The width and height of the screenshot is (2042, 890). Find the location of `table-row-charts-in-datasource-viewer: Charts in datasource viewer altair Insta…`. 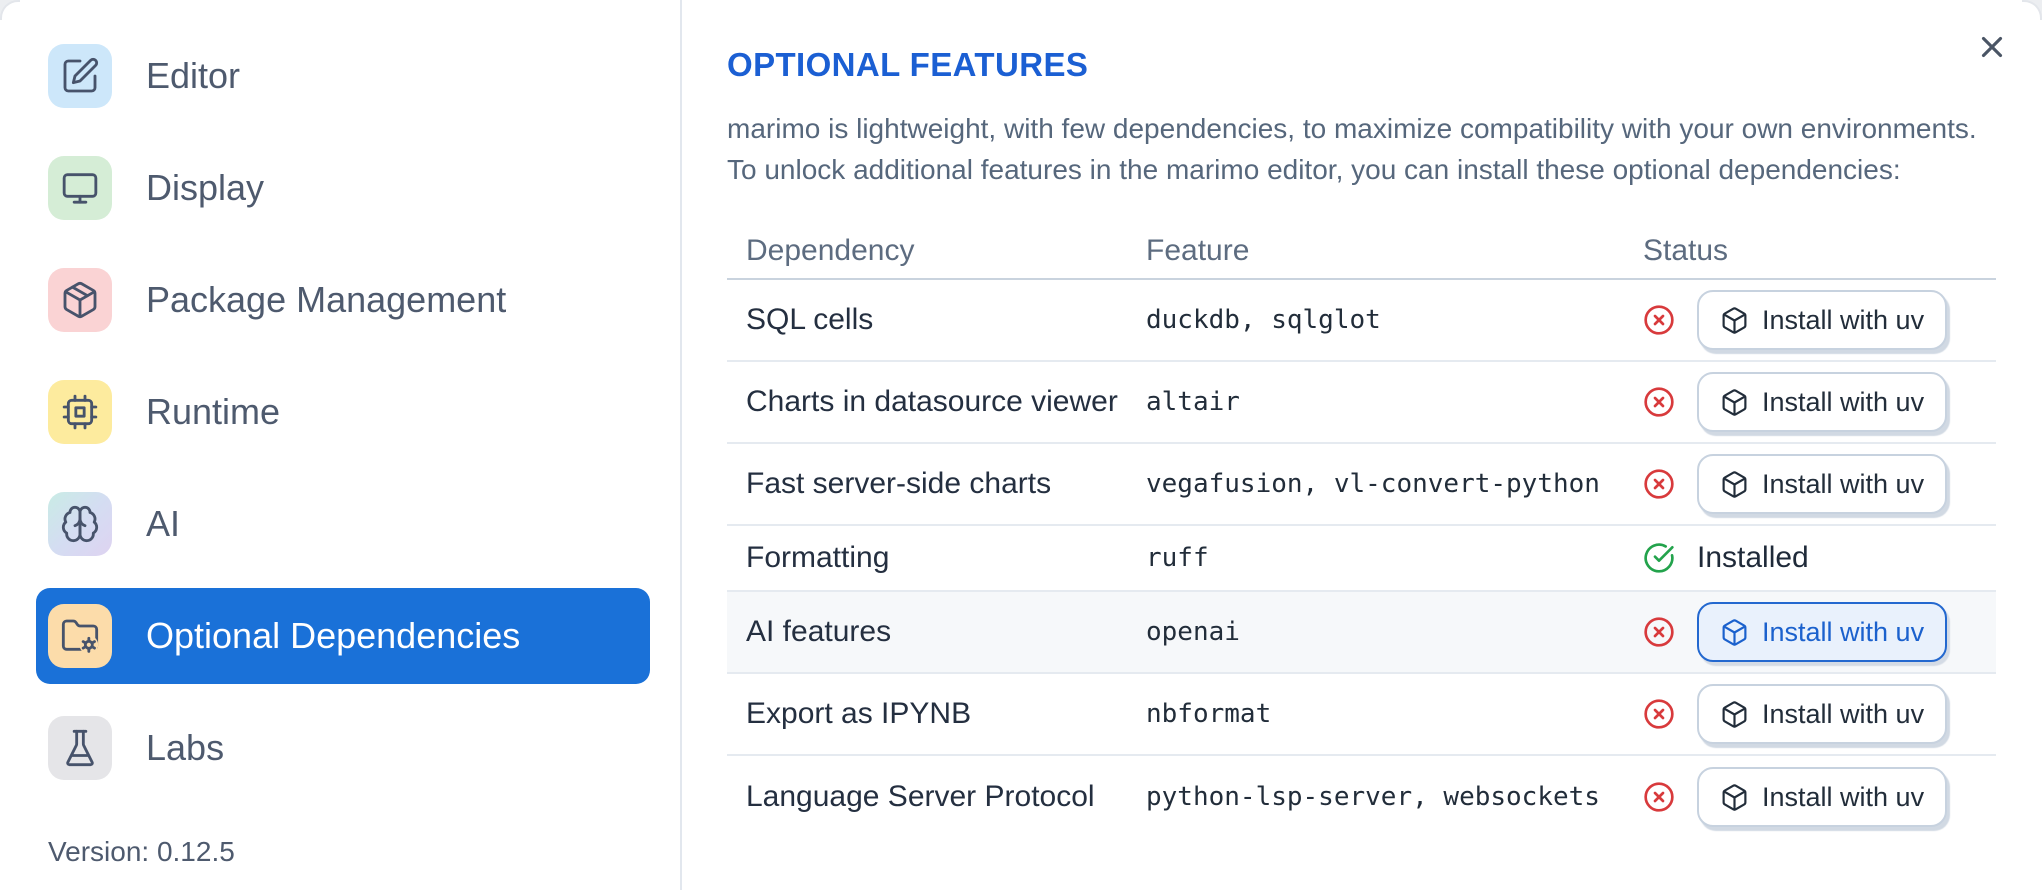

table-row-charts-in-datasource-viewer: Charts in datasource viewer altair Insta… is located at coordinates (1361, 403).